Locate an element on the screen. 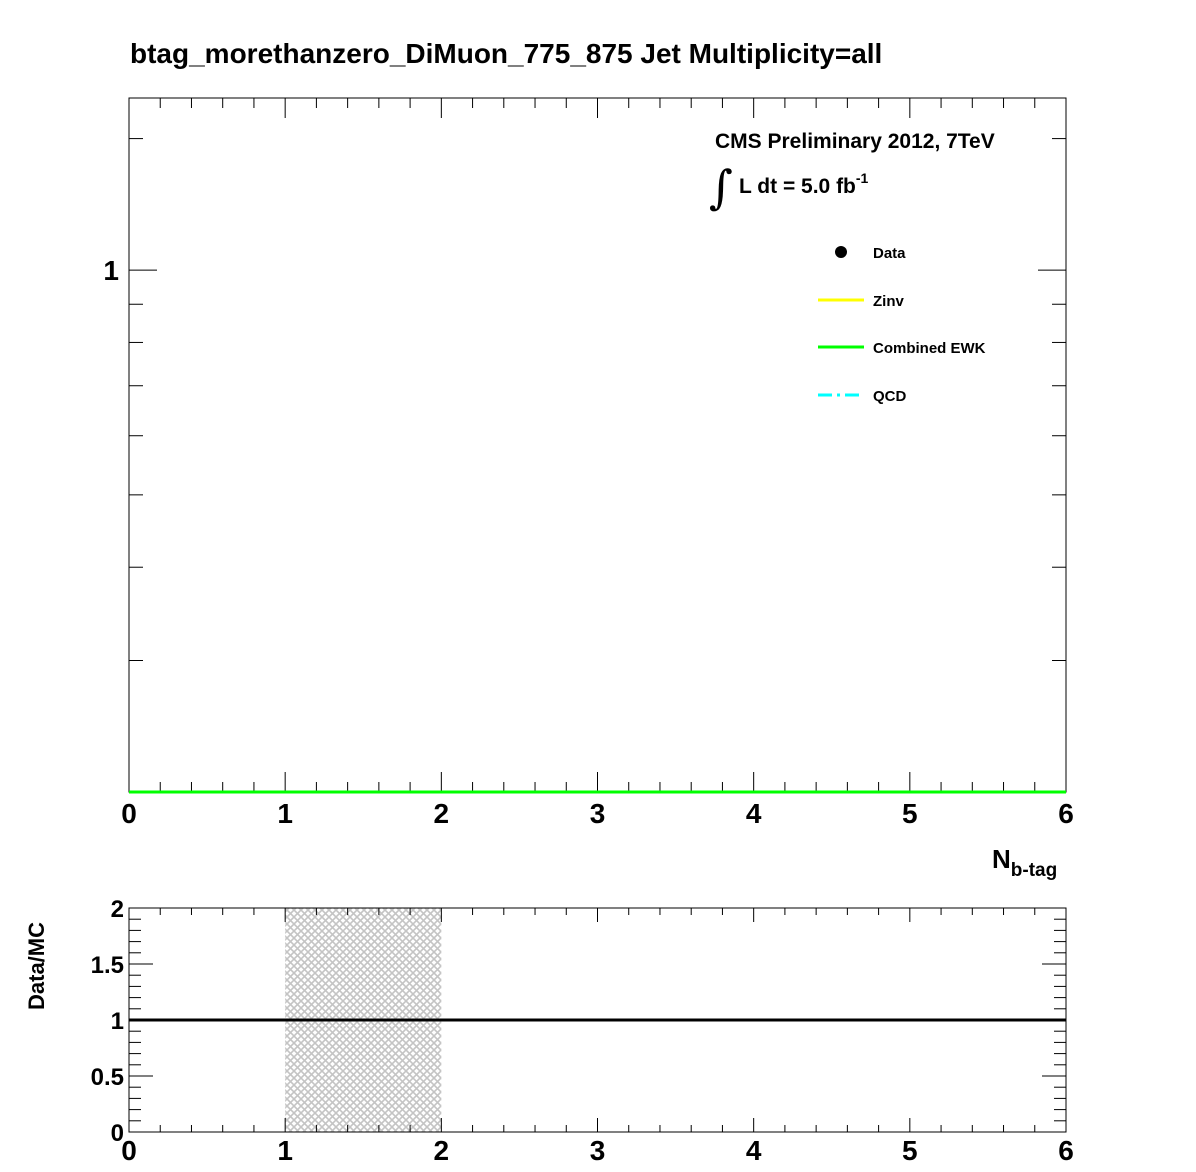 This screenshot has width=1196, height=1172. x-tick-label: 1 is located at coordinates (285, 813).